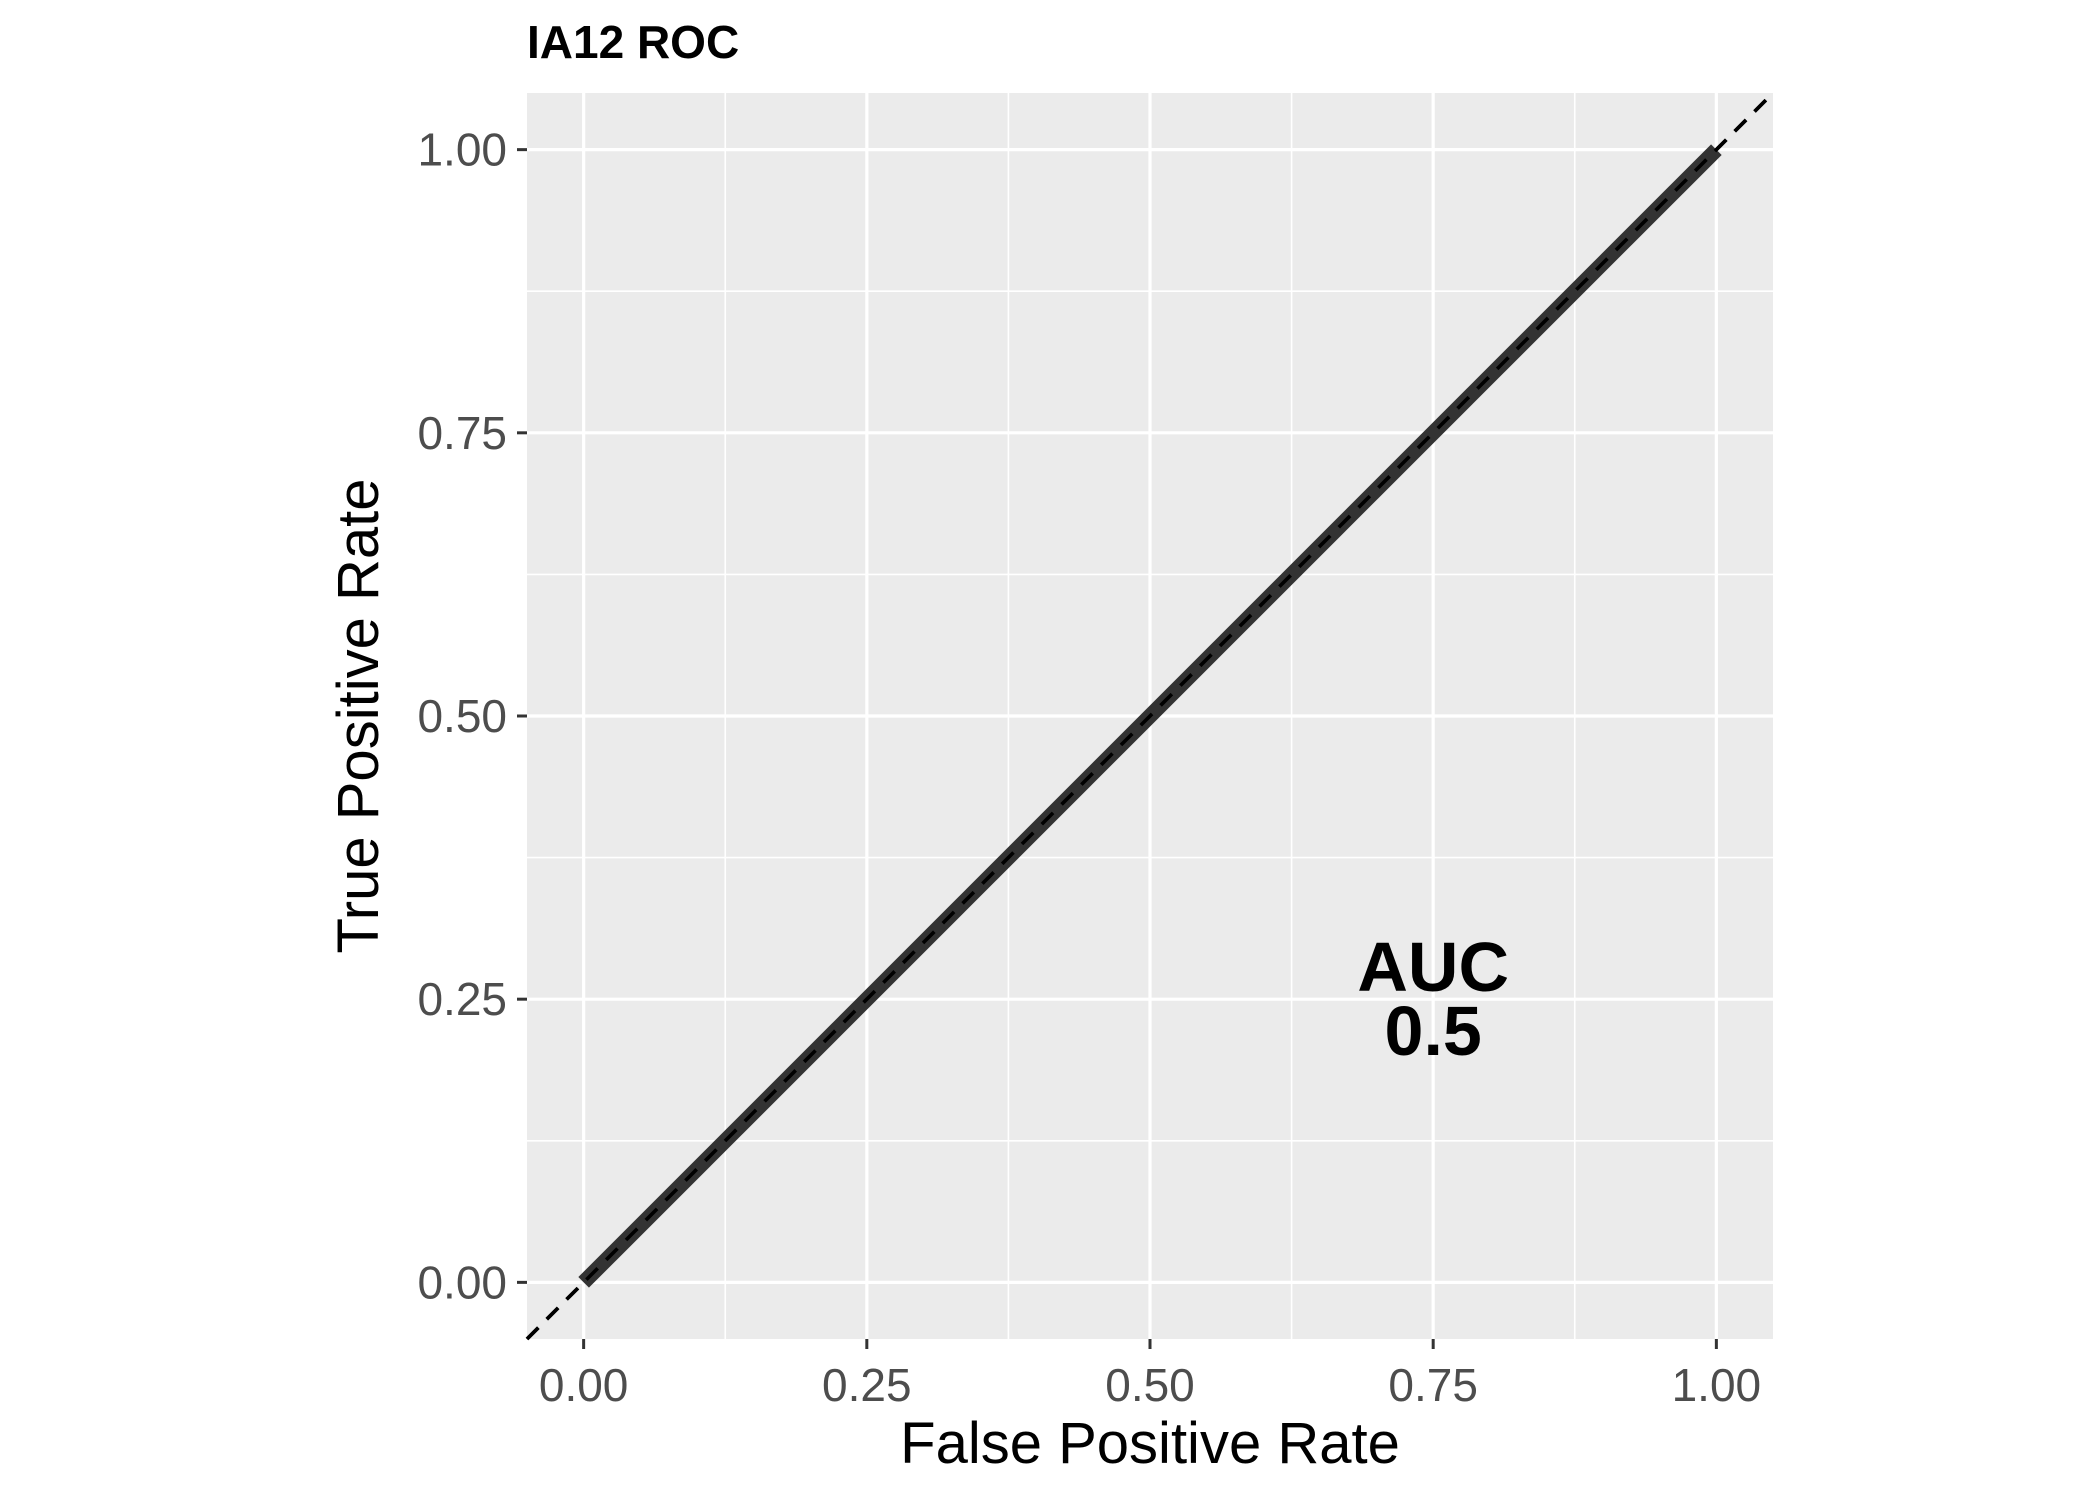 This screenshot has width=2100, height=1499. I want to click on x-tick-label: 1.00, so click(1717, 1385).